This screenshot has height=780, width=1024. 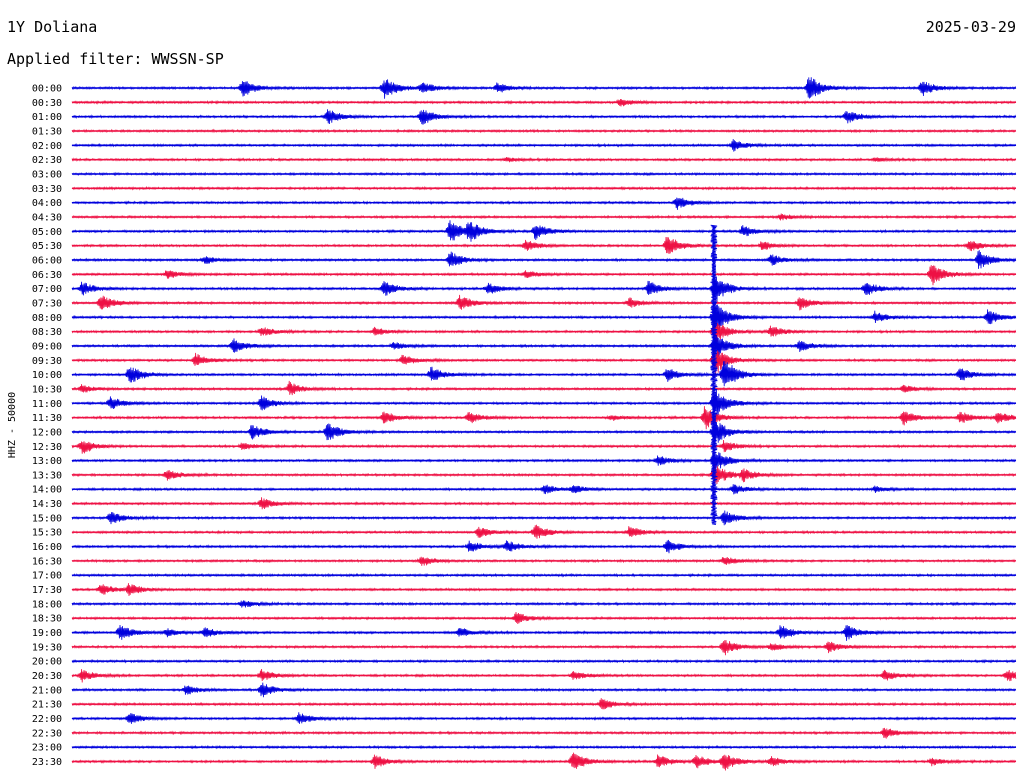 I want to click on row-time-label: 12:30, so click(x=47, y=447).